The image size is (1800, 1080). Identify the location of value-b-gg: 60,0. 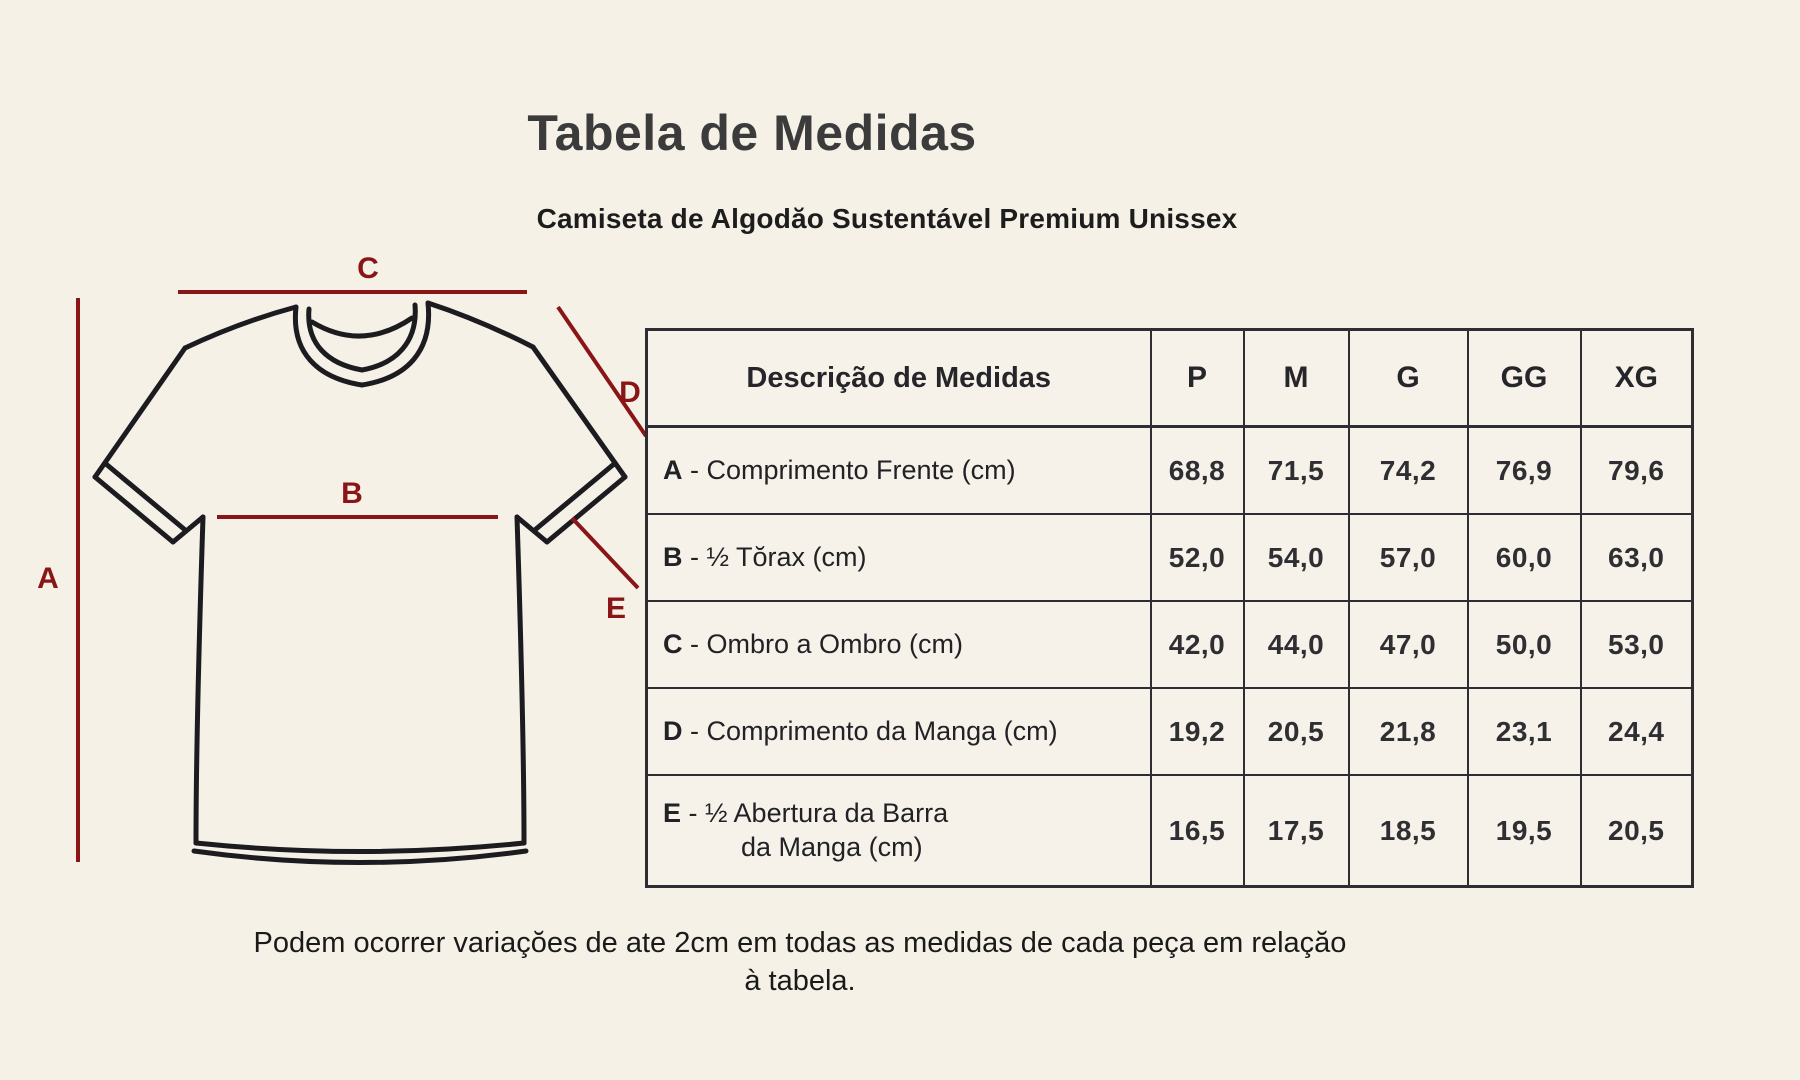
(1524, 557).